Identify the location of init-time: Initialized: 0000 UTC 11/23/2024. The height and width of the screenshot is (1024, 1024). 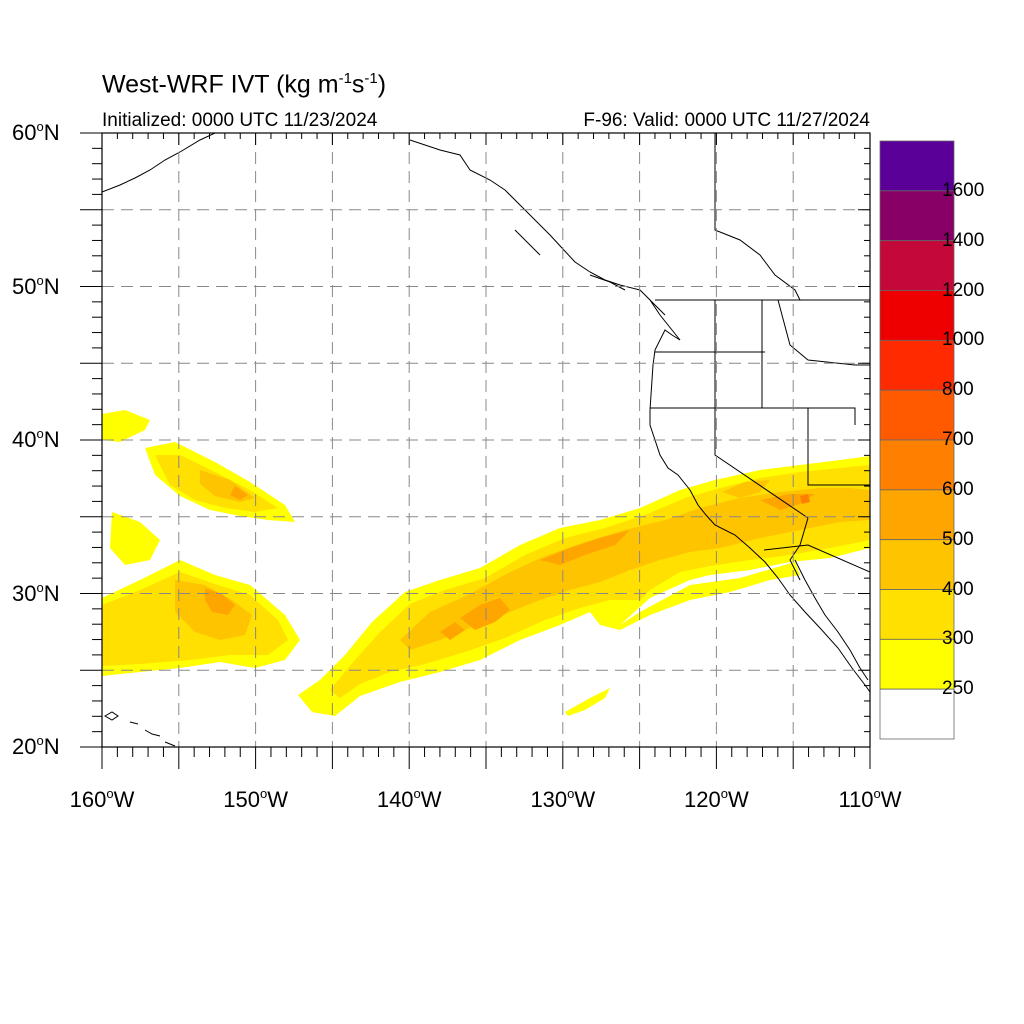
(240, 120).